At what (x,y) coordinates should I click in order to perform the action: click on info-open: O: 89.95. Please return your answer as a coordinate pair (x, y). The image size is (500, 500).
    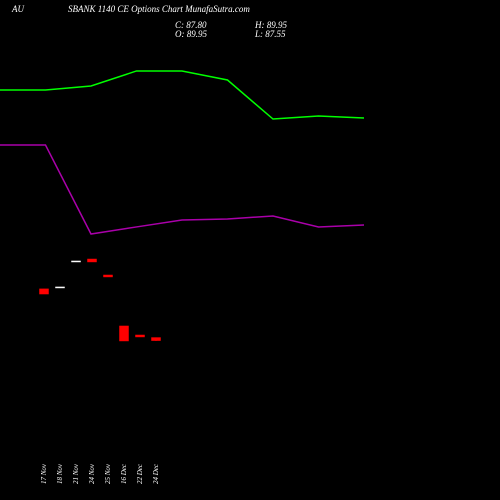
    Looking at the image, I should click on (191, 34).